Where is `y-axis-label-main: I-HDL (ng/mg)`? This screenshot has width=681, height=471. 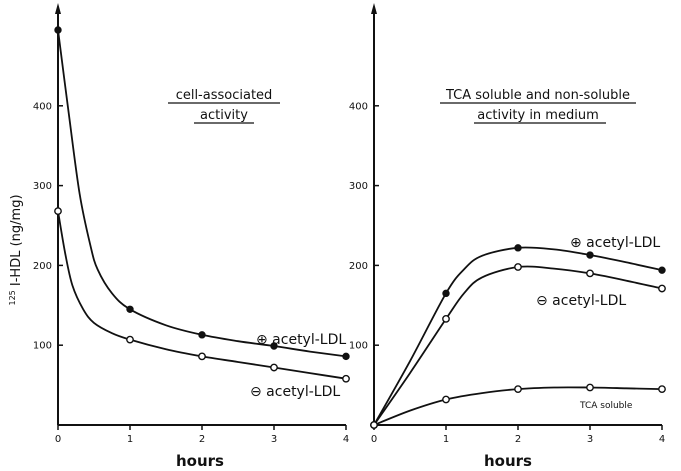
y-axis-label-main: I-HDL (ng/mg) is located at coordinates (16, 240).